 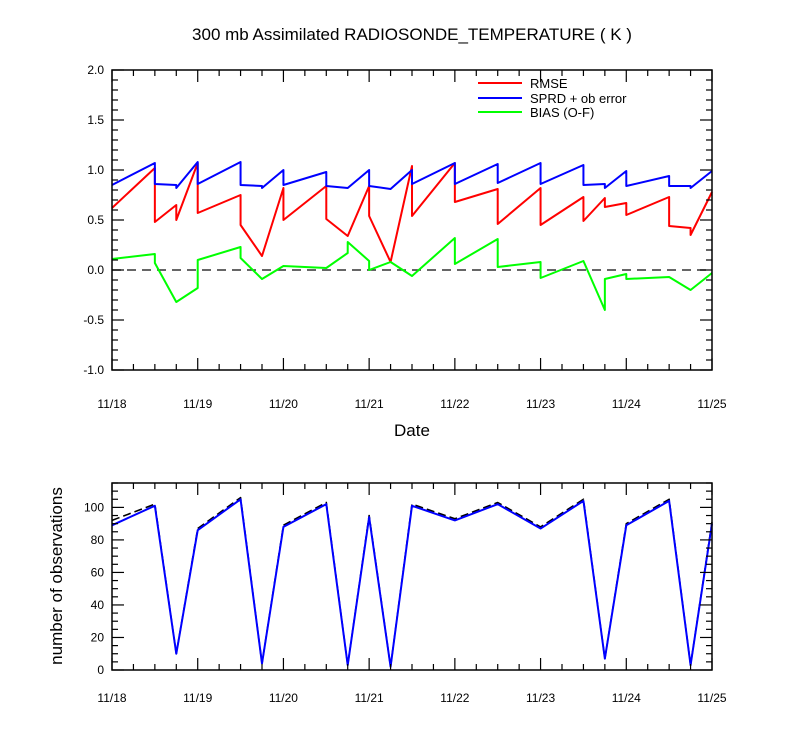 I want to click on top-y-tick-label: 1.0, so click(x=95, y=170).